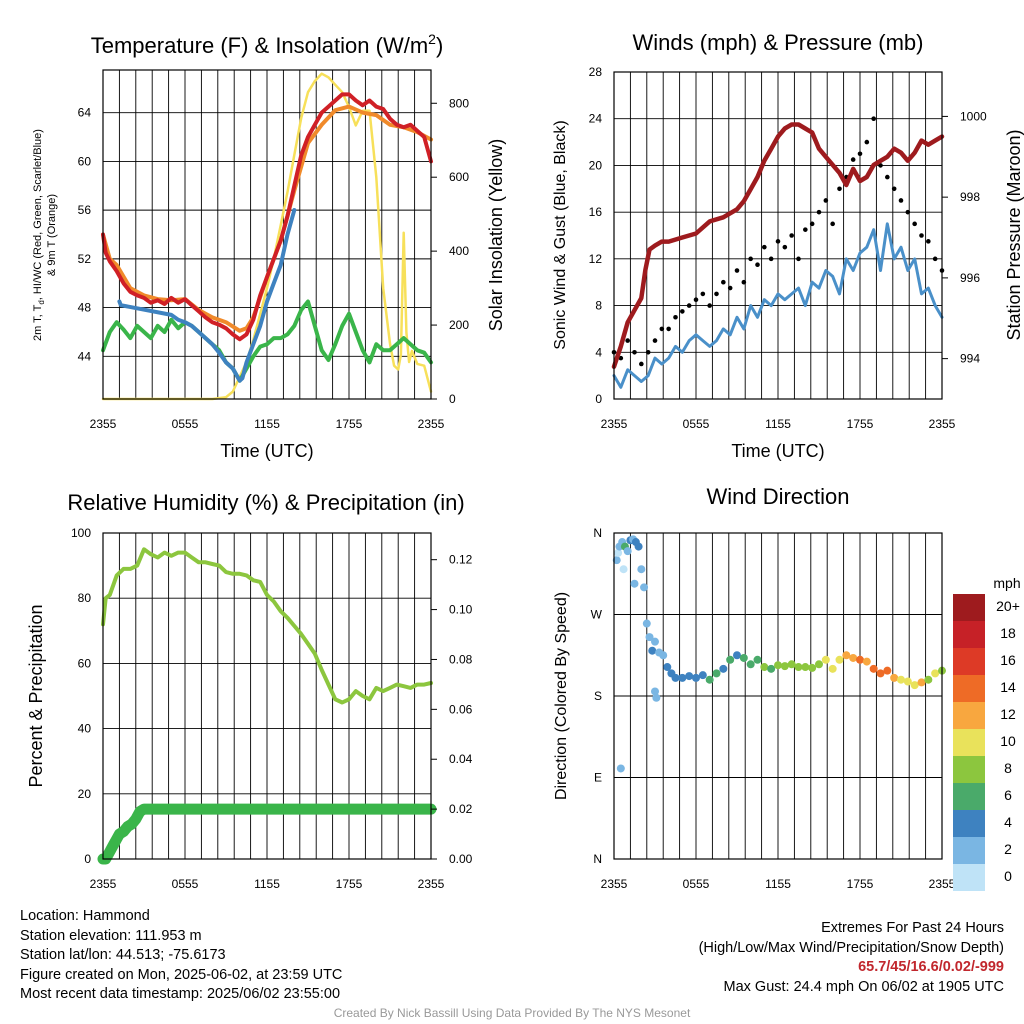  I want to click on colorbar-label: 8, so click(1008, 768).